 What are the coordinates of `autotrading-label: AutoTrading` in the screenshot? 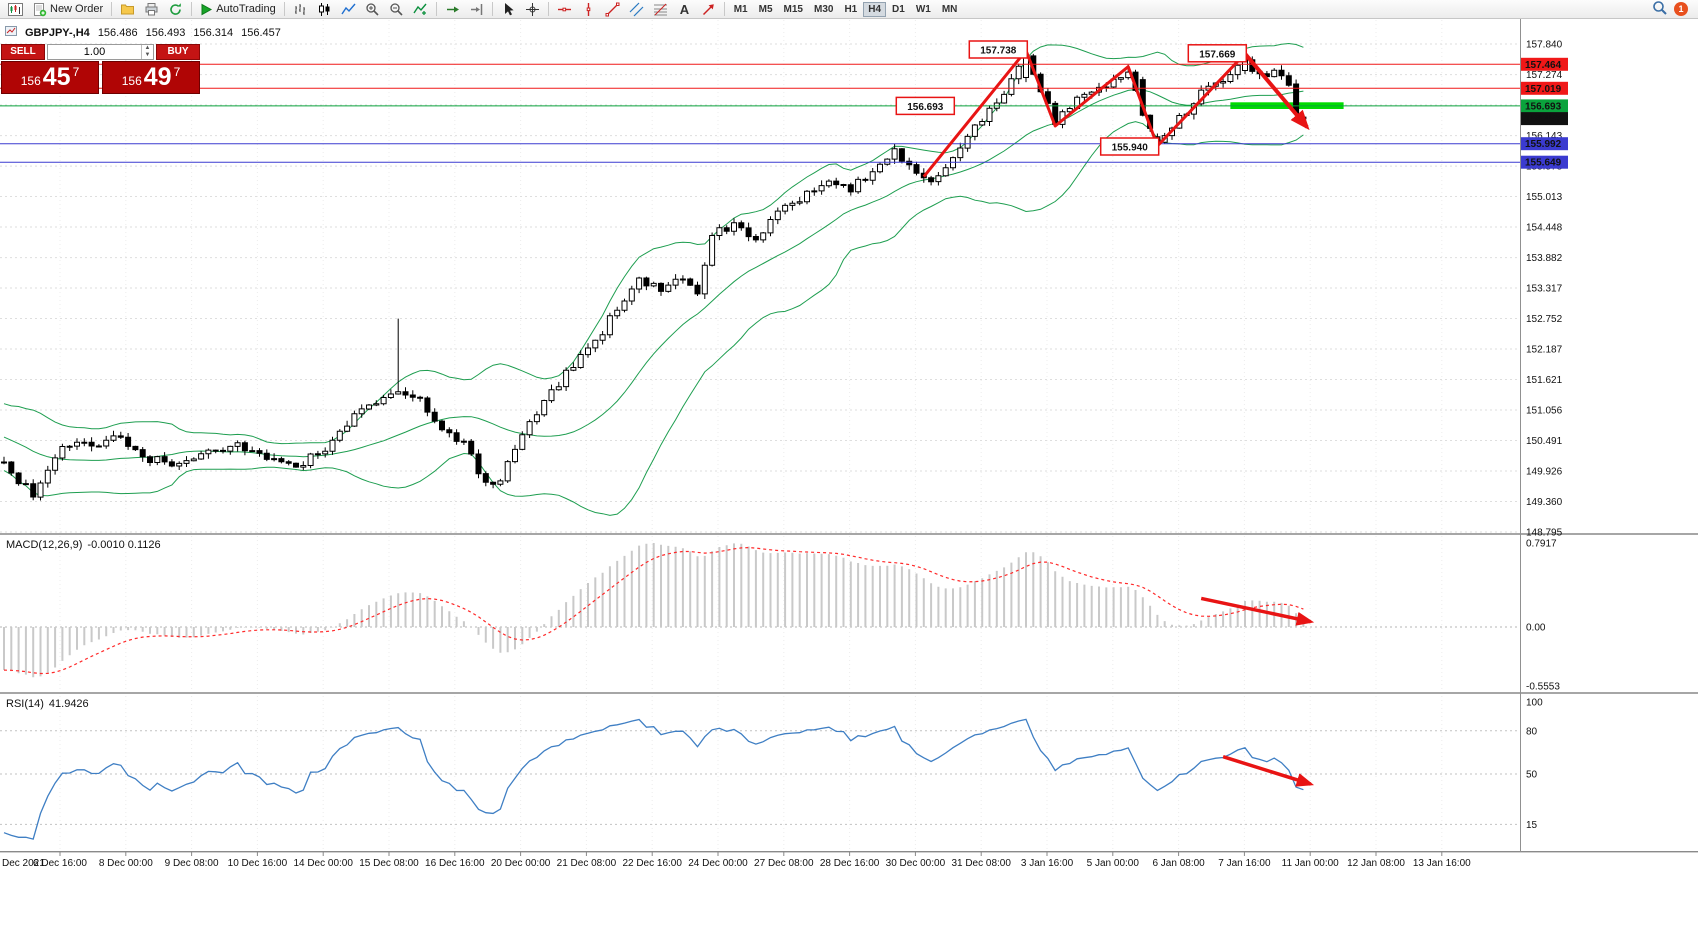 It's located at (246, 9).